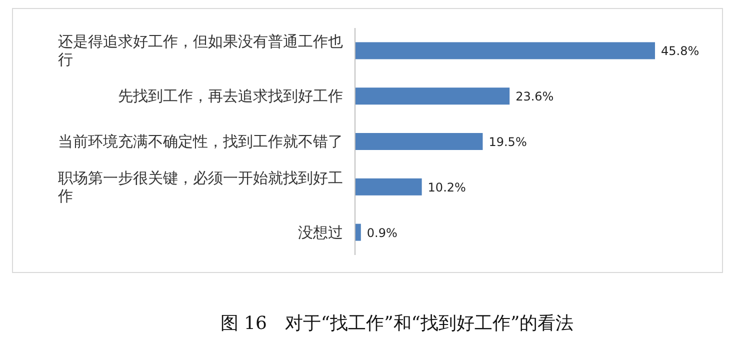 This screenshot has height=340, width=742. What do you see at coordinates (200, 50) in the screenshot?
I see `y-tick-label: 还是得追求好工作，但如果没有普通工作也行` at bounding box center [200, 50].